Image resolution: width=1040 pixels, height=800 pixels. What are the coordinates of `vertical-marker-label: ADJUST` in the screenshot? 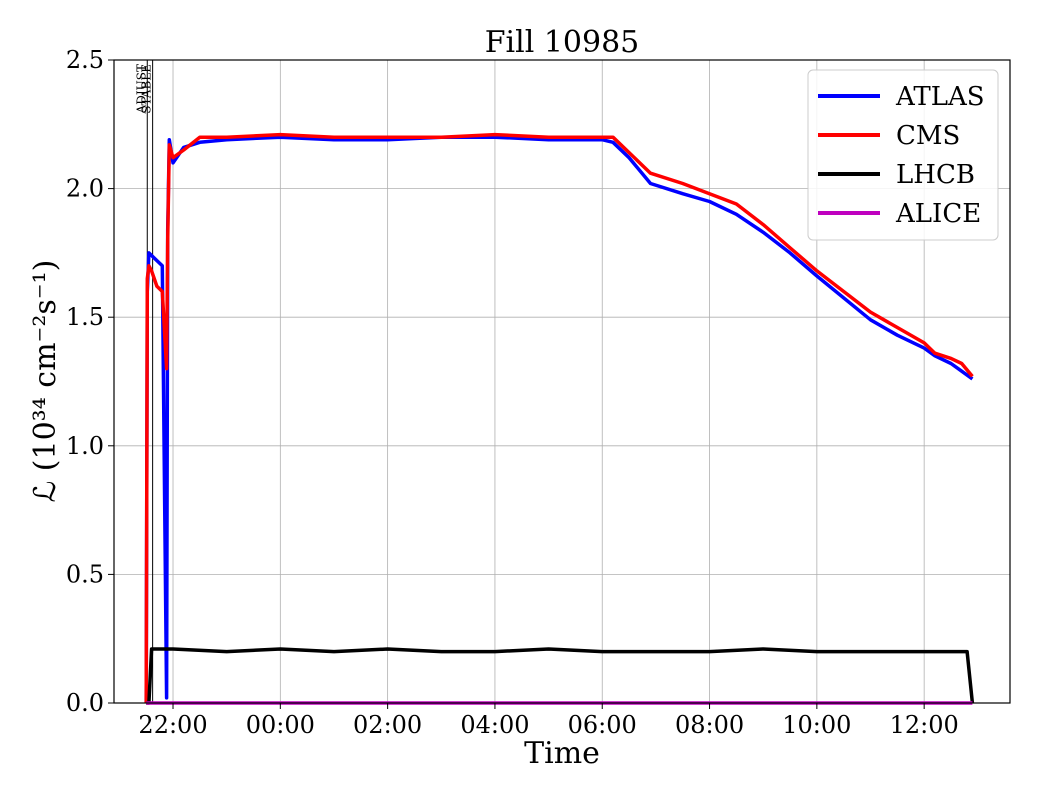 It's located at (141, 89).